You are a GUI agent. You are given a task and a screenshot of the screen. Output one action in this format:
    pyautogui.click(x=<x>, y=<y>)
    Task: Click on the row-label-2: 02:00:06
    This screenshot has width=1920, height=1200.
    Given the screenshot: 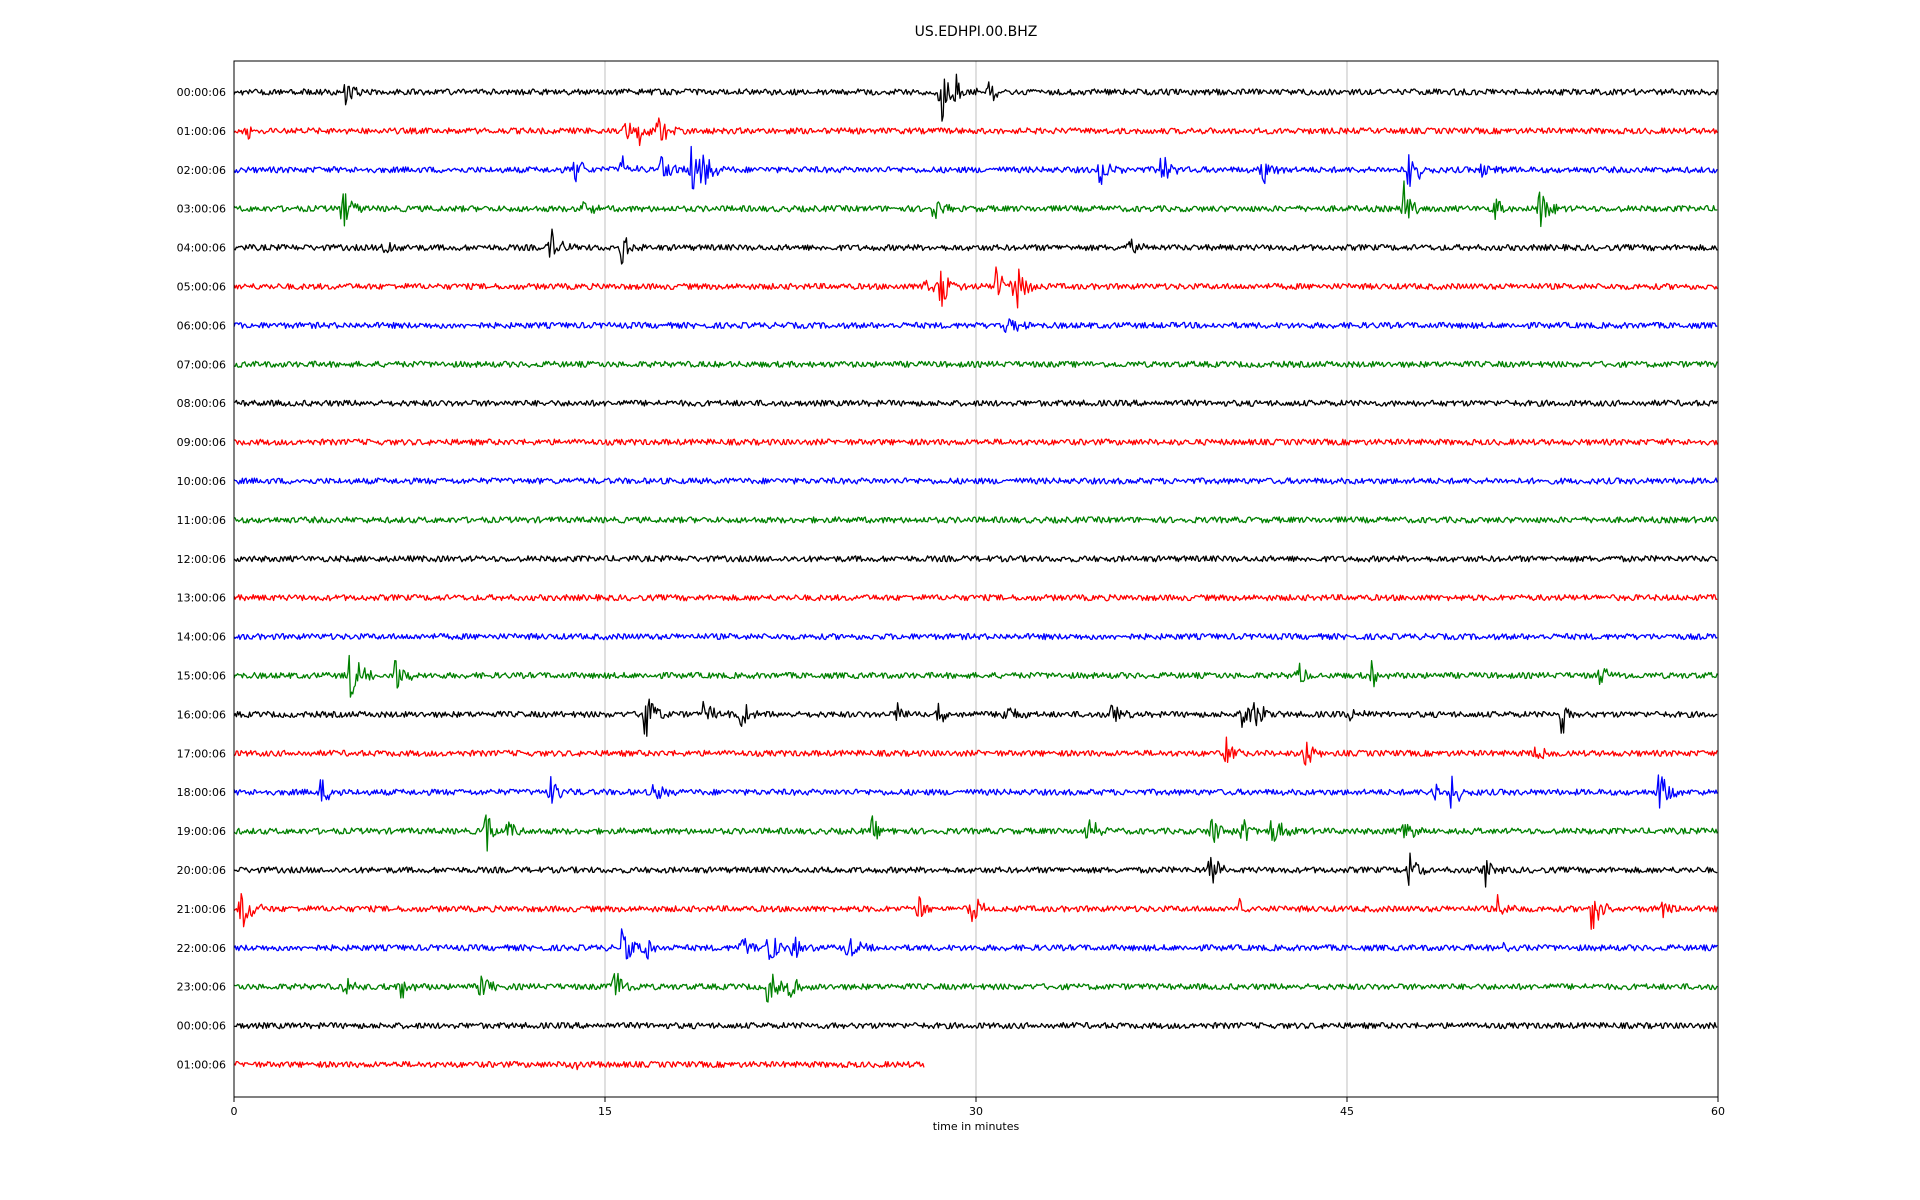 What is the action you would take?
    pyautogui.click(x=201, y=170)
    